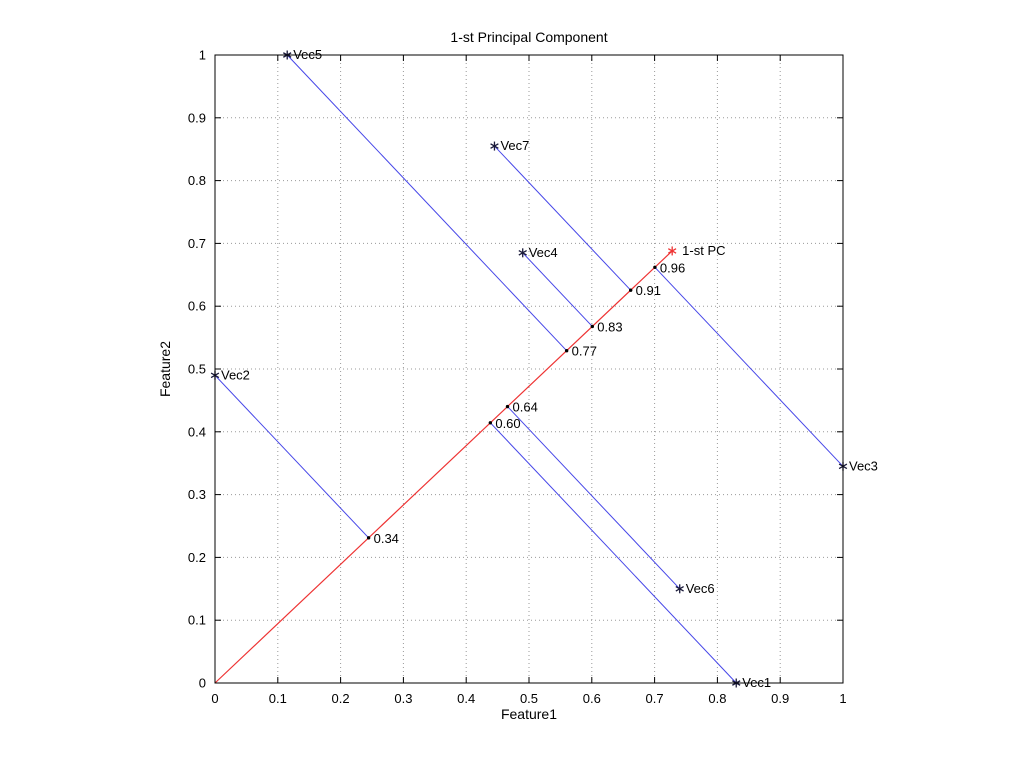 The width and height of the screenshot is (1024, 768). What do you see at coordinates (514, 145) in the screenshot?
I see `vector-label: Vec7` at bounding box center [514, 145].